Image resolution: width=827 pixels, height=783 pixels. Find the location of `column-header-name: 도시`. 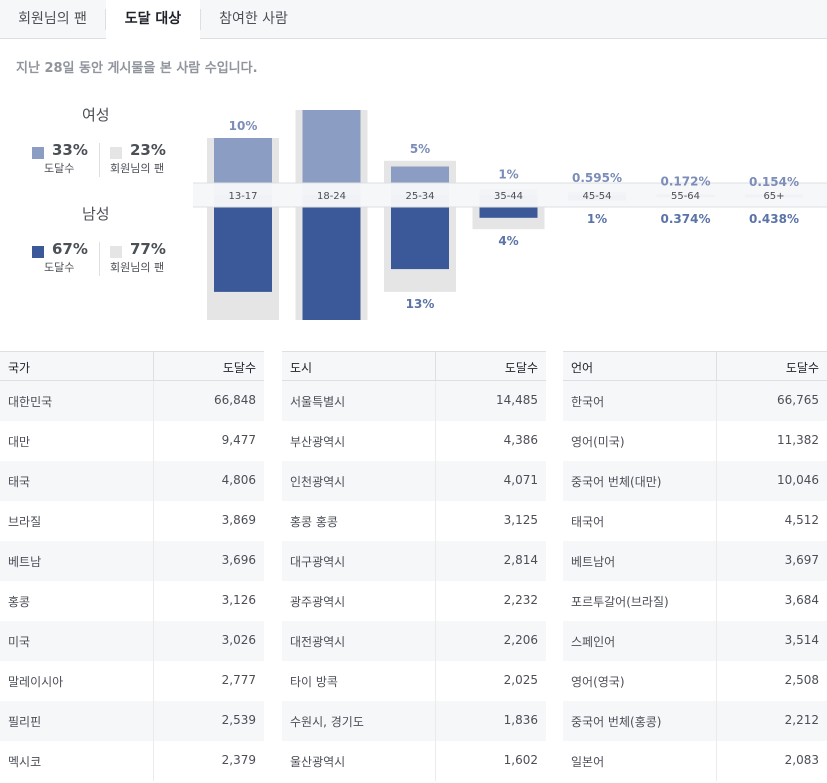

column-header-name: 도시 is located at coordinates (301, 368).